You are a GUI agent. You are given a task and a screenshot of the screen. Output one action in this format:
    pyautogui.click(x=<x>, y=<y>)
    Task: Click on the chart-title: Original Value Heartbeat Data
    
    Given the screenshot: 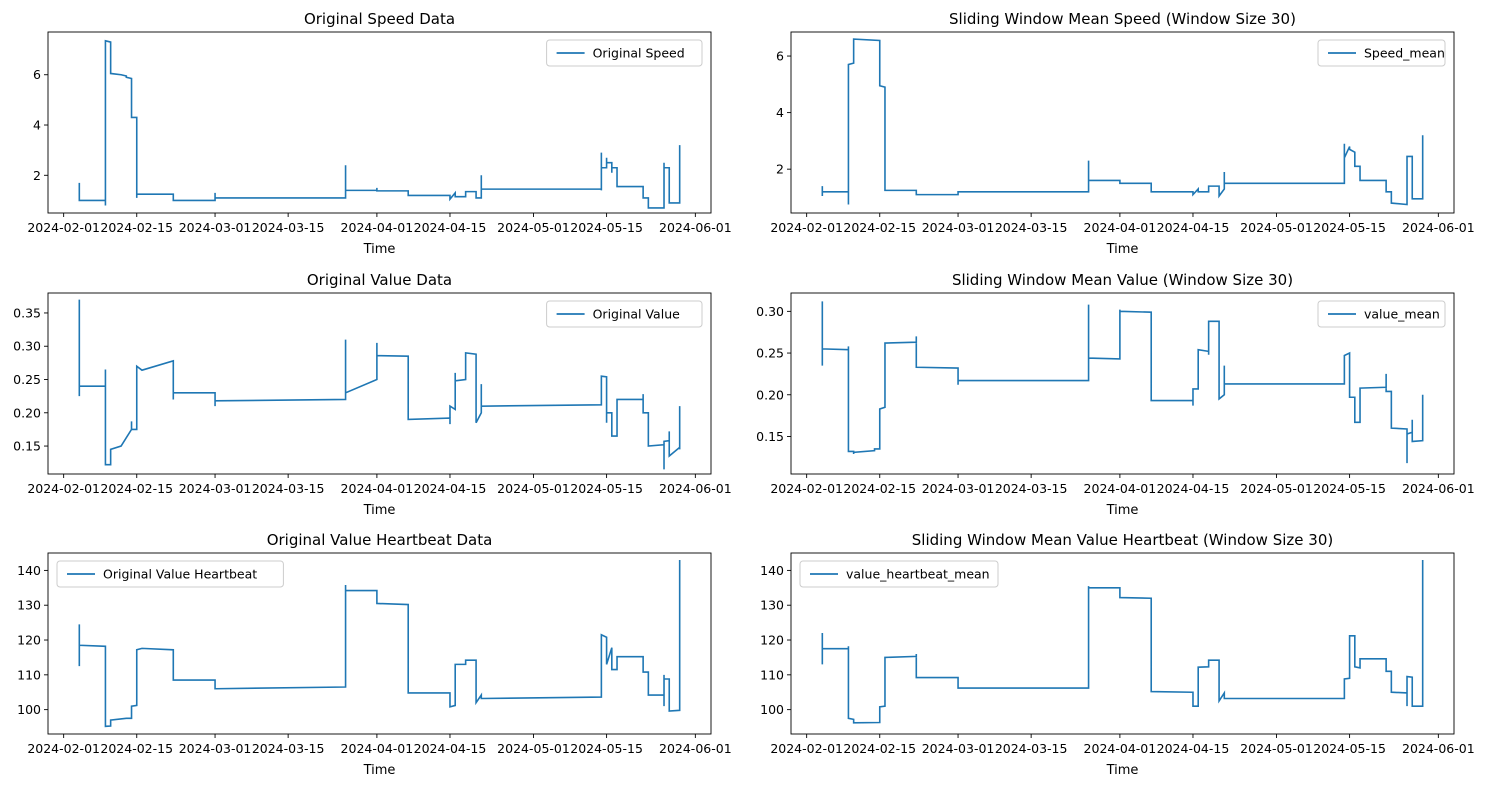 What is the action you would take?
    pyautogui.click(x=380, y=540)
    